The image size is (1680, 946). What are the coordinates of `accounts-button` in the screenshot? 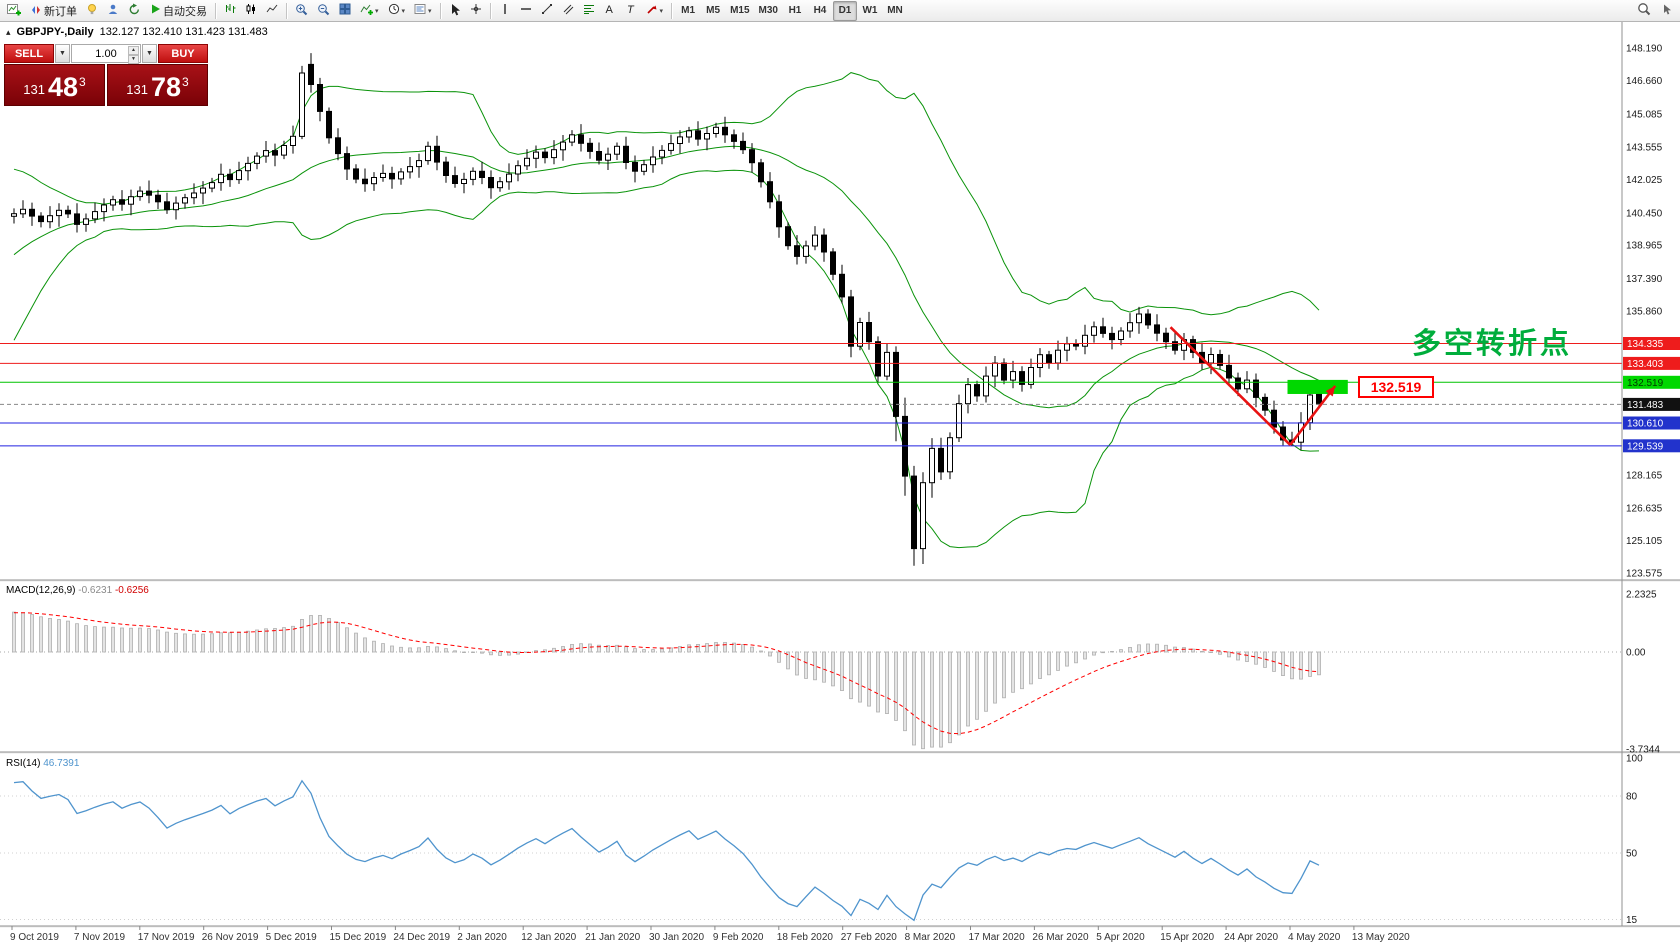 It's located at (113, 11).